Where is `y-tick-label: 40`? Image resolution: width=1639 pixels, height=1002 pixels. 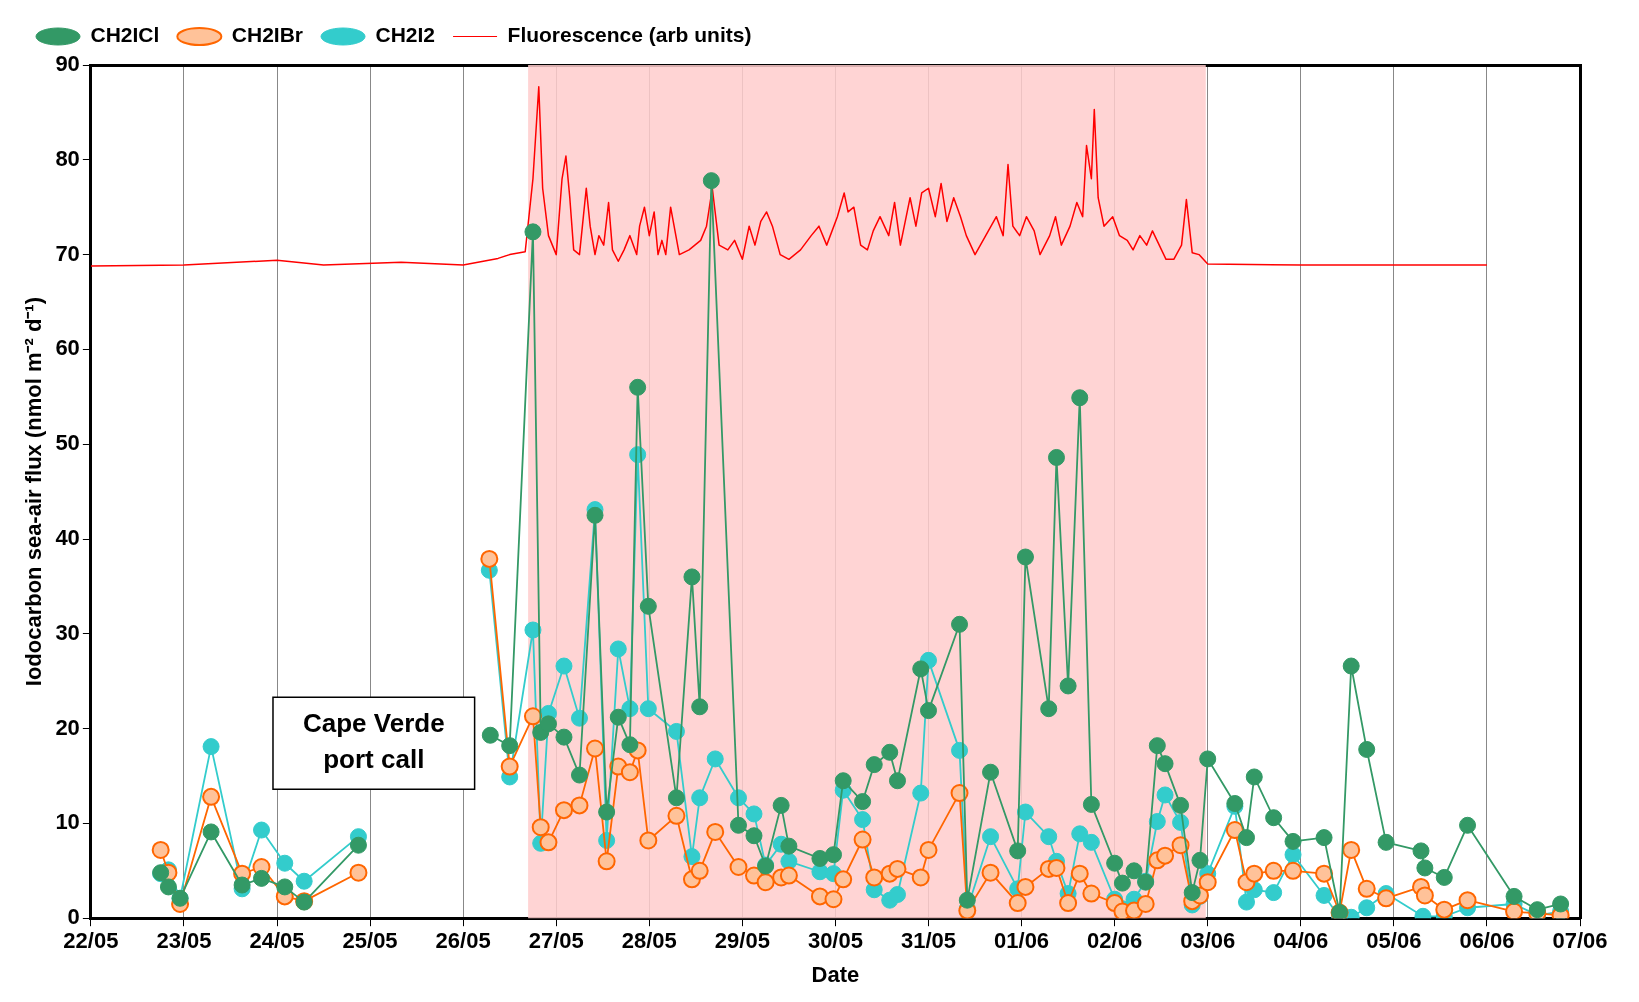
y-tick-label: 40 is located at coordinates (67, 538).